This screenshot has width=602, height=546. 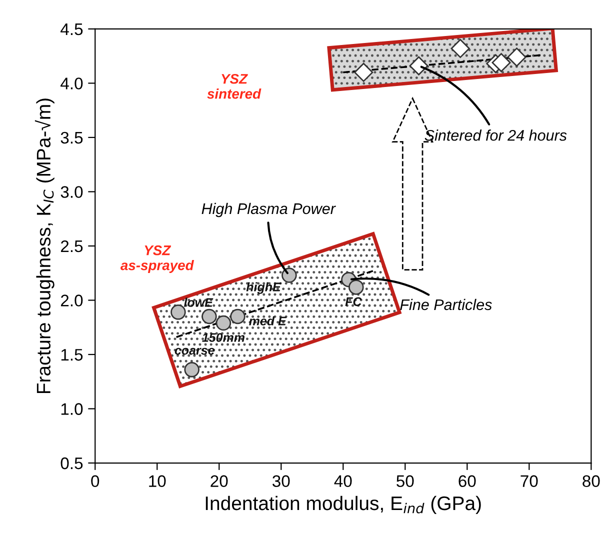 What do you see at coordinates (343, 505) in the screenshot?
I see `x-axis-title: Indentation modulus, E$_{ind}$ (GPa)` at bounding box center [343, 505].